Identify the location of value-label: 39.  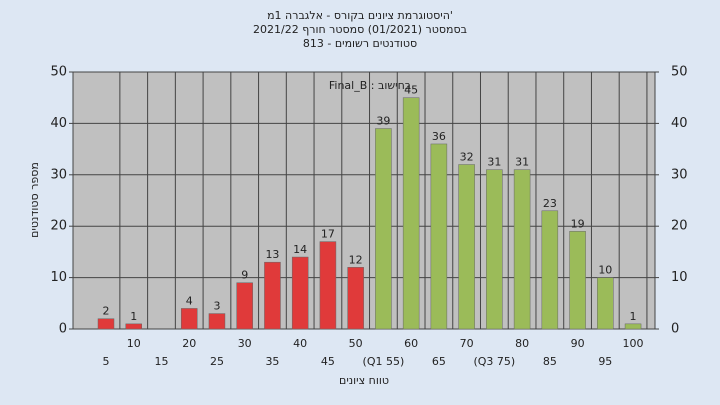
(383, 121).